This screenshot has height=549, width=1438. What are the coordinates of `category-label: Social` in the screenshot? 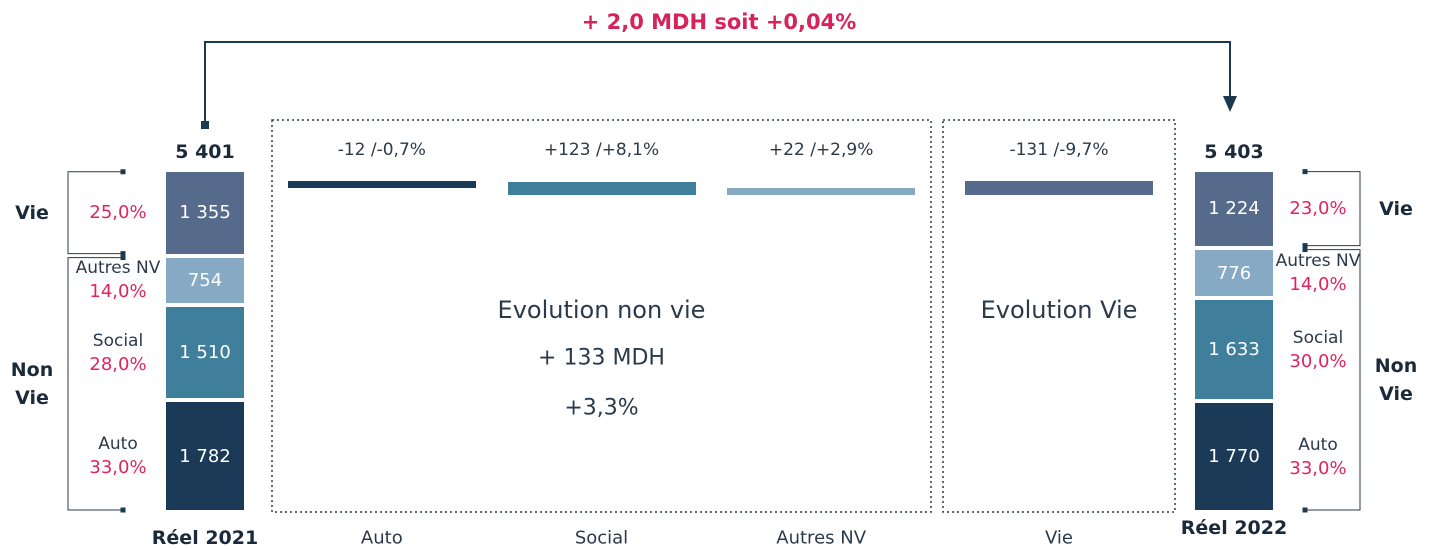 It's located at (601, 538).